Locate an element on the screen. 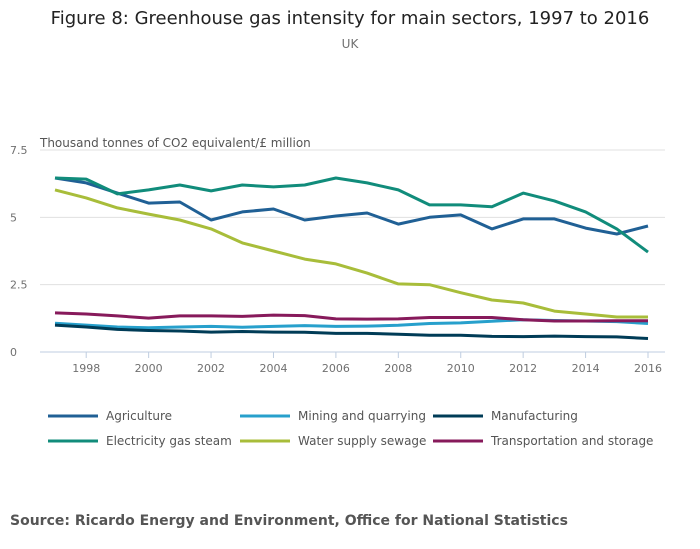 The image size is (700, 549). legend-label: Transportation and storage is located at coordinates (571, 441).